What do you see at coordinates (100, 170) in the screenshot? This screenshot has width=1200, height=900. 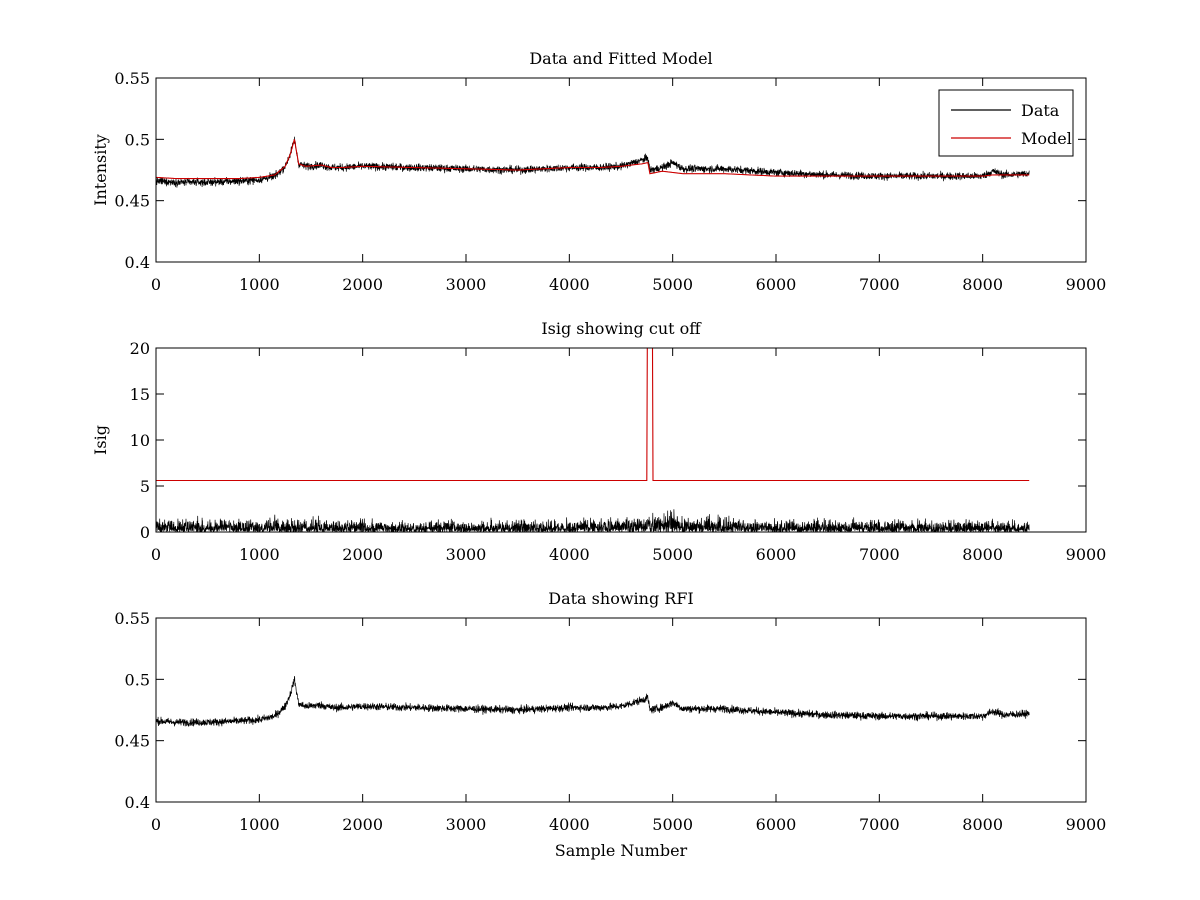 I see `y-axis-label: Intensity` at bounding box center [100, 170].